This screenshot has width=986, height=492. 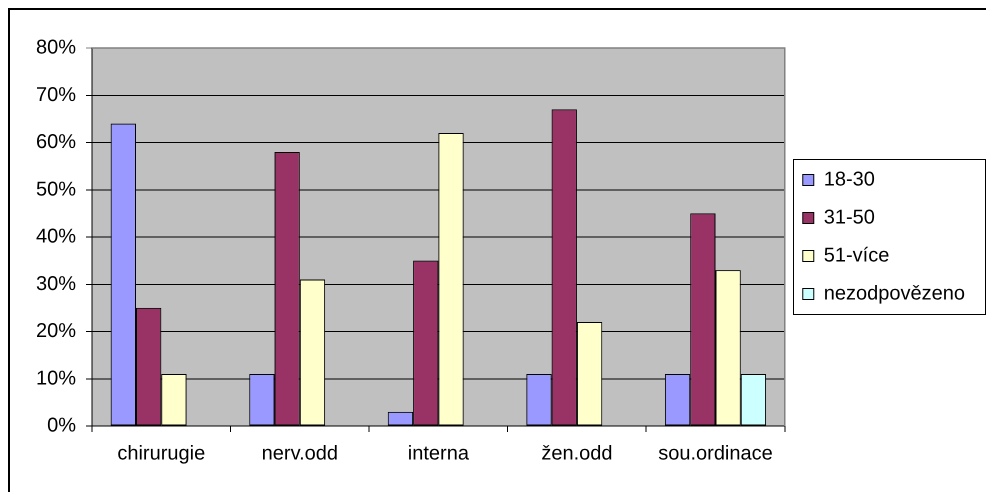 What do you see at coordinates (857, 255) in the screenshot?
I see `legend-label: 51-více` at bounding box center [857, 255].